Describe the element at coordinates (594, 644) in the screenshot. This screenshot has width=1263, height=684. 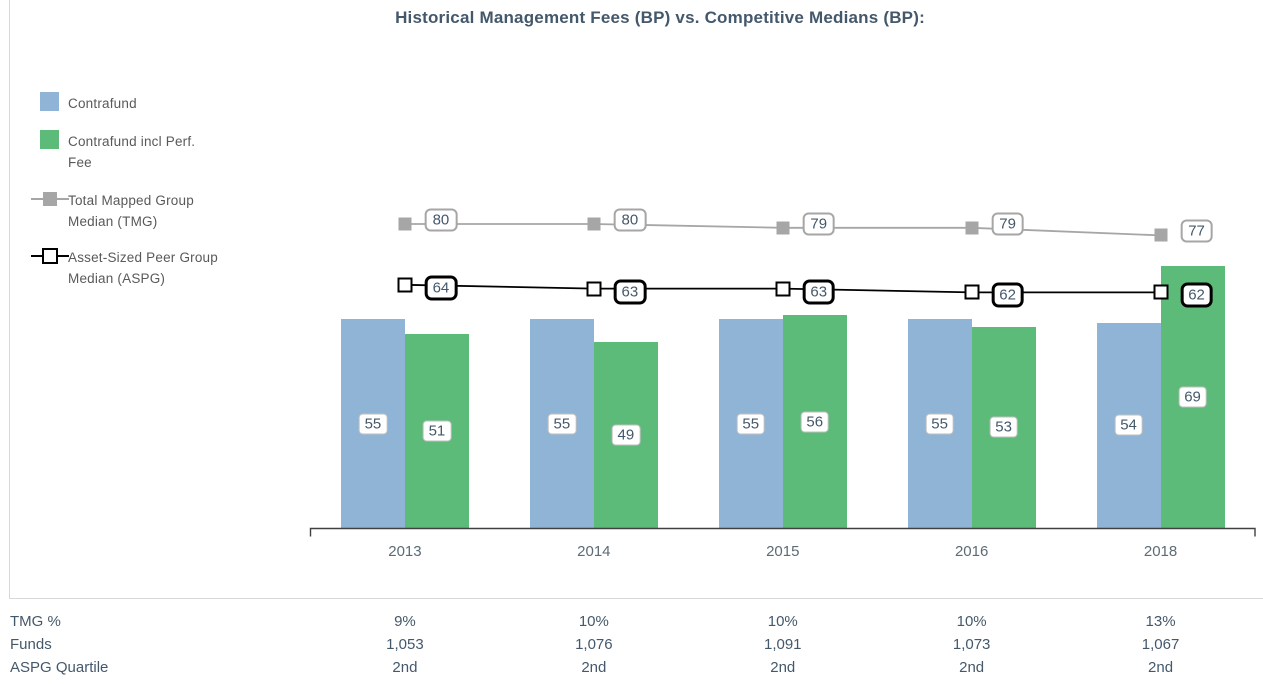
I see `table-cell: 1,076` at that location.